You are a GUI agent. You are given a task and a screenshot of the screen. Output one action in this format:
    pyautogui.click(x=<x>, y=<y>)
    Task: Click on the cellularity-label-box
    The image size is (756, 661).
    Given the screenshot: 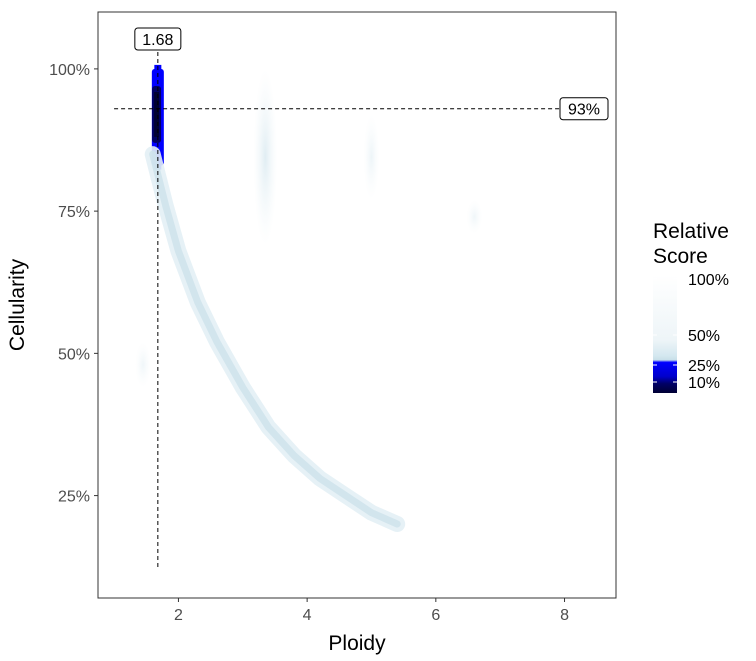 What is the action you would take?
    pyautogui.click(x=584, y=109)
    